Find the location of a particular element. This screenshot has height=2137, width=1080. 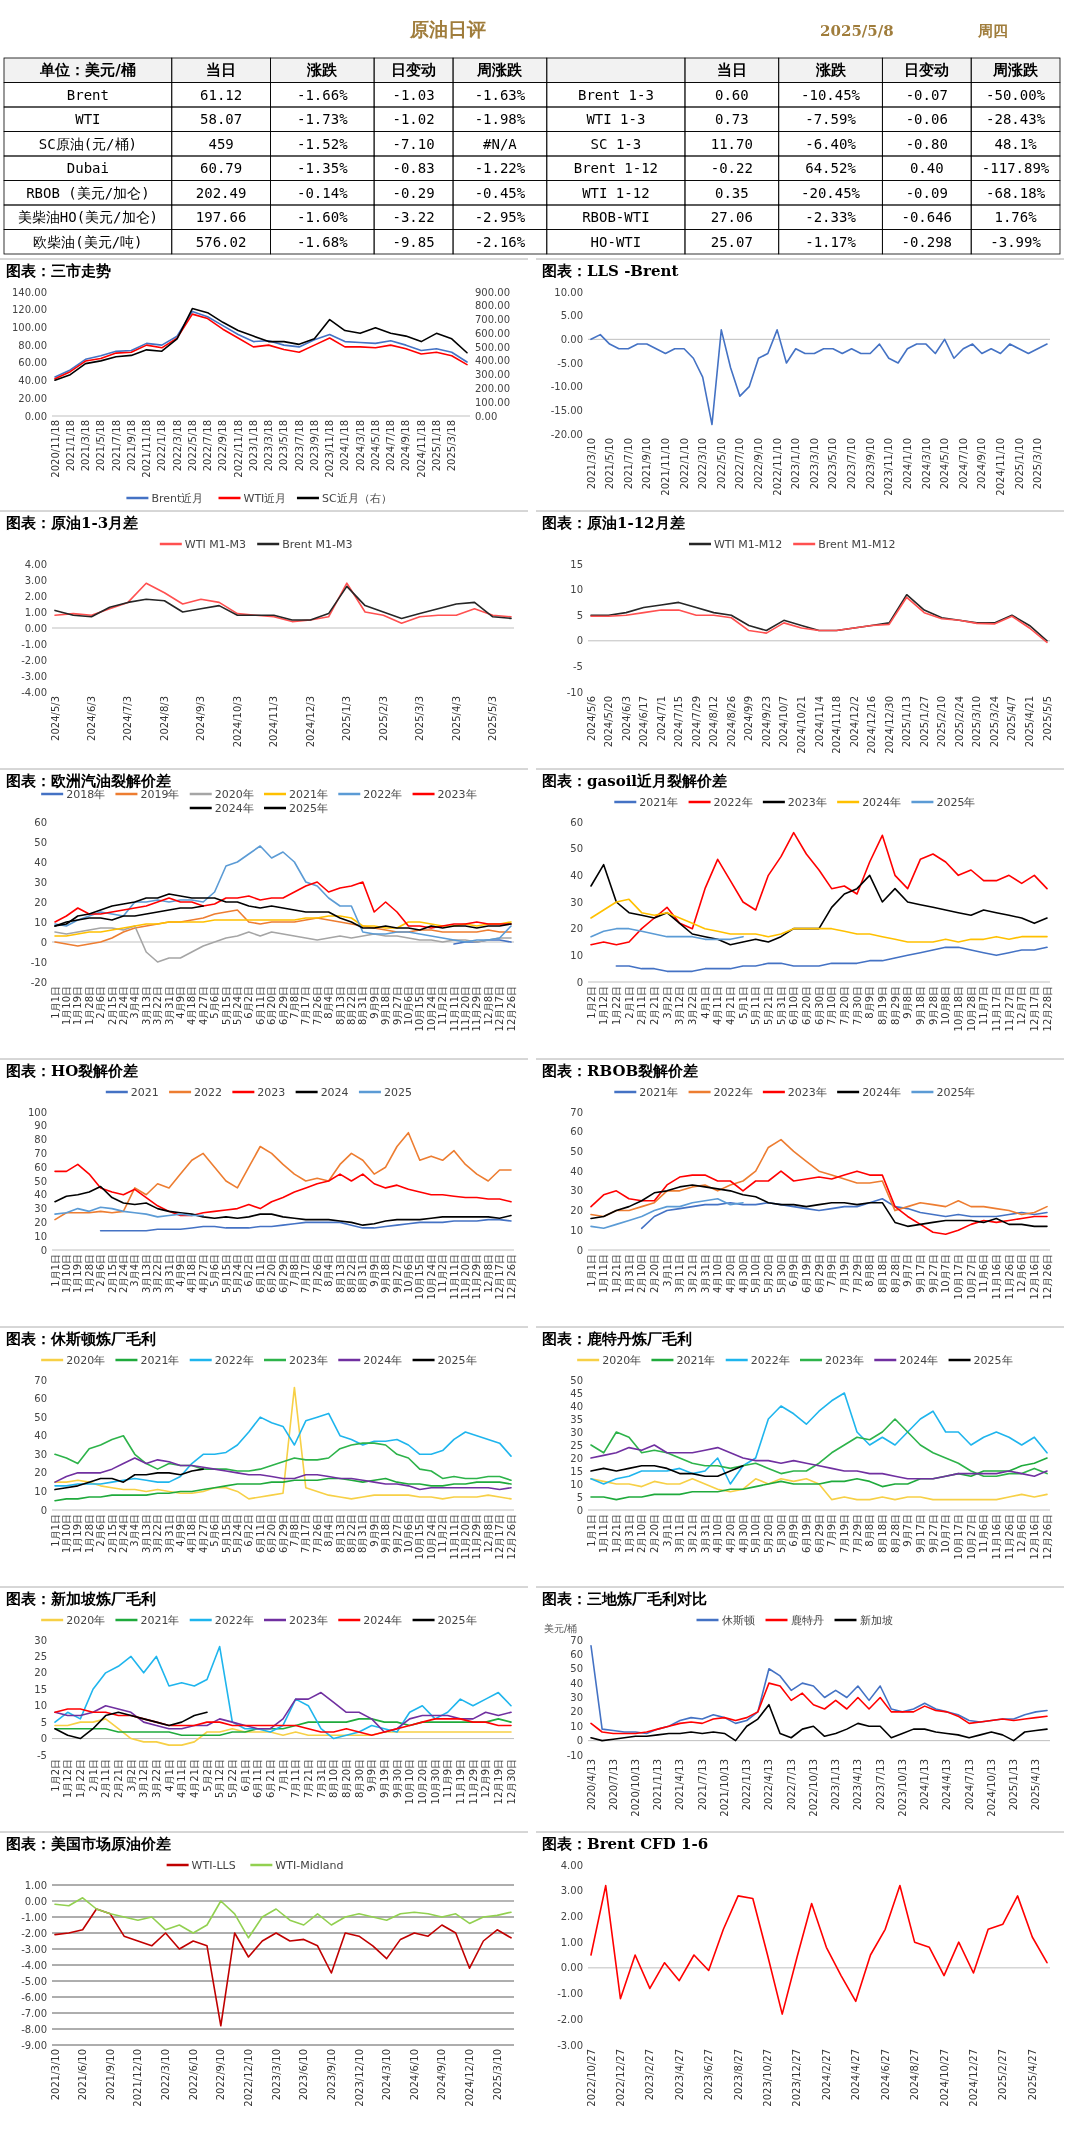

x-tick-label: 12月26日 is located at coordinates (1047, 1537).